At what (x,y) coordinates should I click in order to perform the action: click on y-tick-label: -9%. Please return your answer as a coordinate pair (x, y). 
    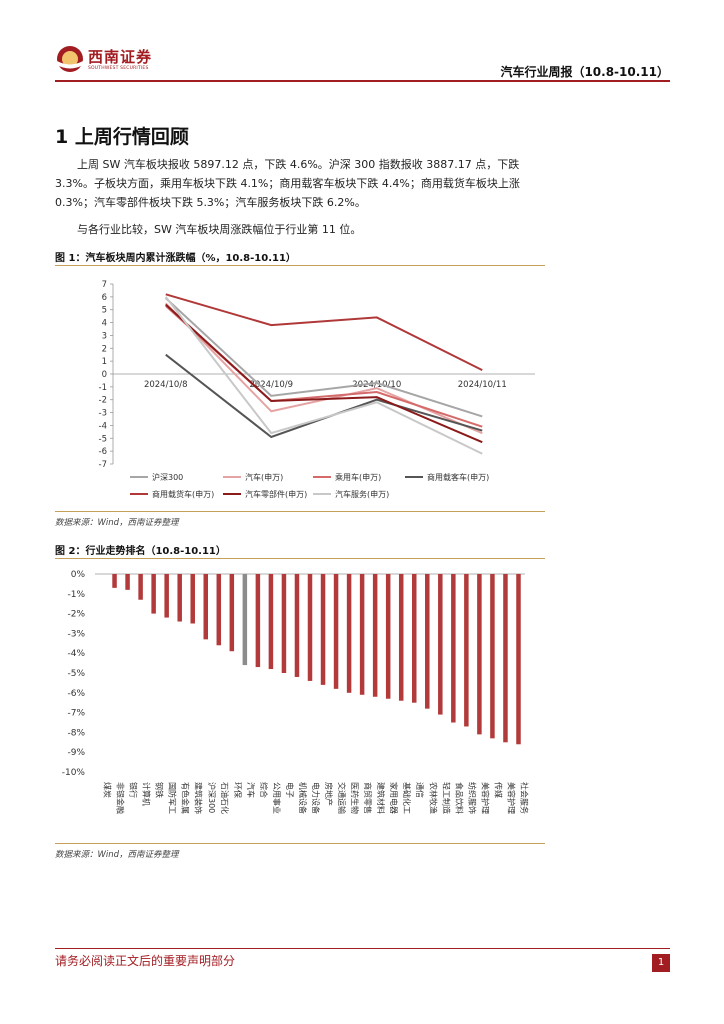
    Looking at the image, I should click on (76, 753).